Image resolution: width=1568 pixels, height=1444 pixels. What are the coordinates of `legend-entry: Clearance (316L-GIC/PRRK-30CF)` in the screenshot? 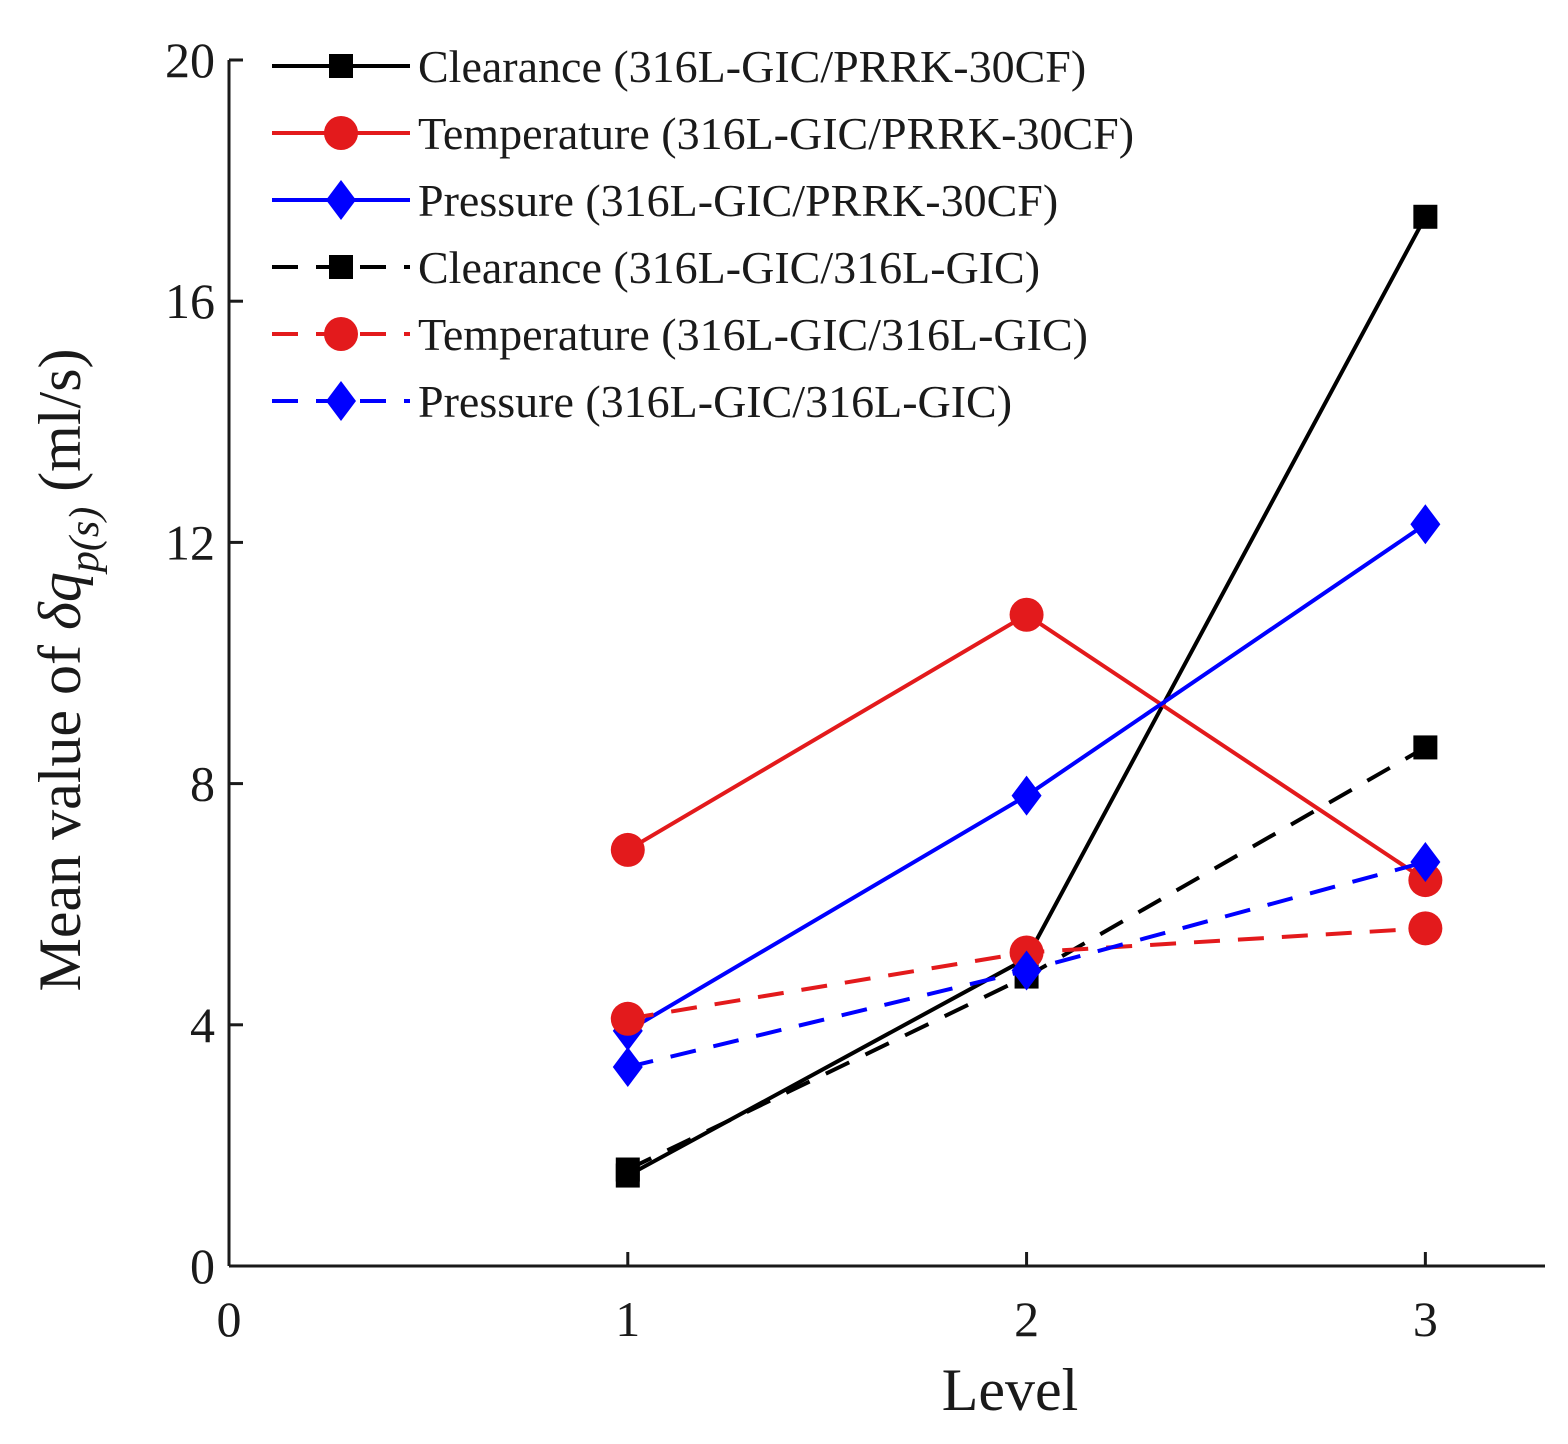 It's located at (679, 66).